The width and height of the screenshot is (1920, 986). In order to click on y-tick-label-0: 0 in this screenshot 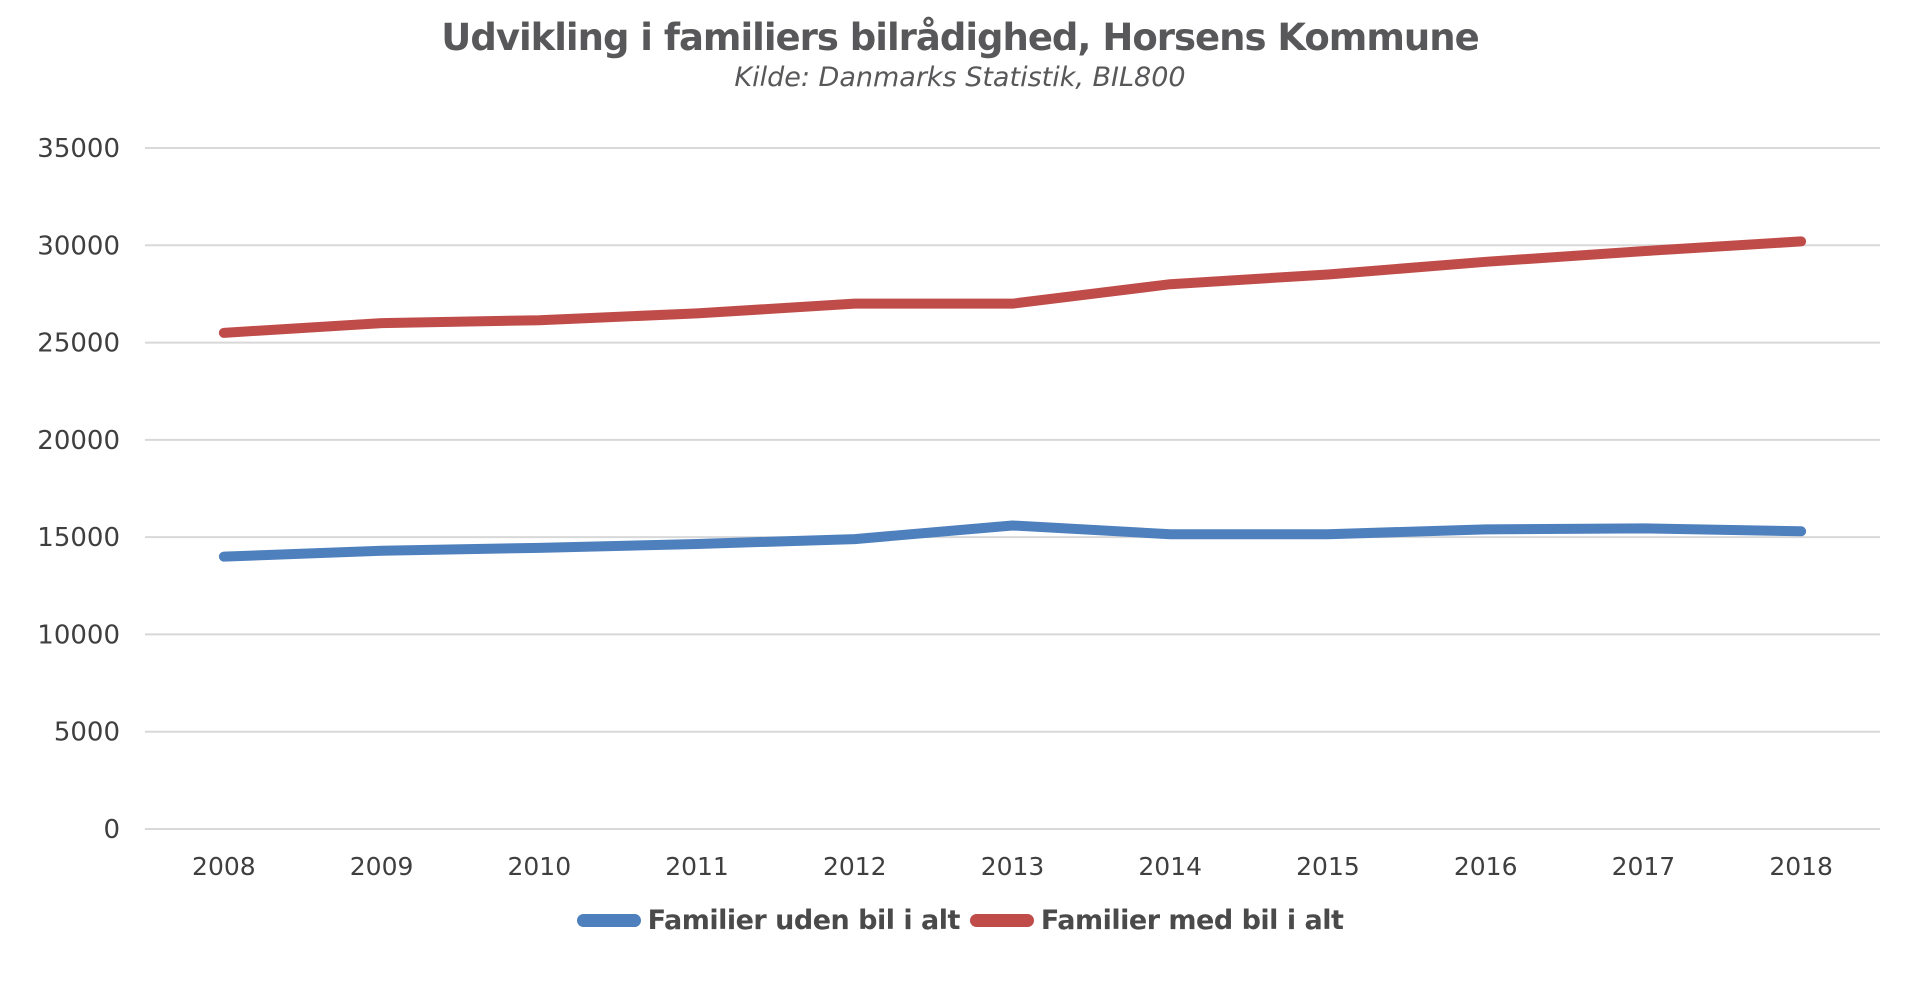, I will do `click(111, 830)`.